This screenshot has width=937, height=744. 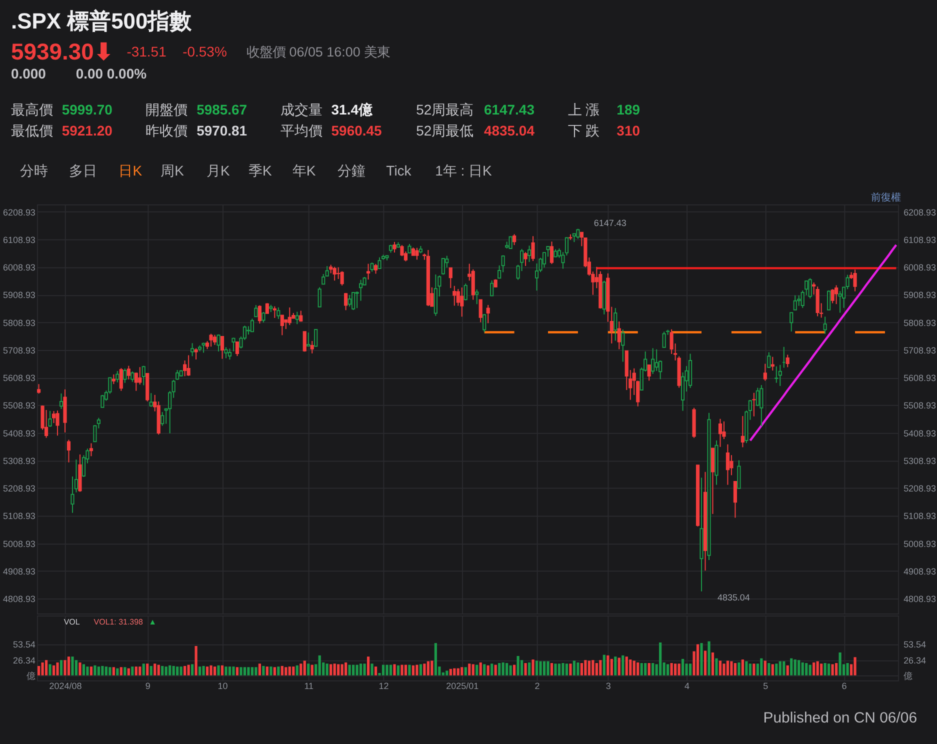 What do you see at coordinates (840, 717) in the screenshot?
I see `text: Published on CN 06/06` at bounding box center [840, 717].